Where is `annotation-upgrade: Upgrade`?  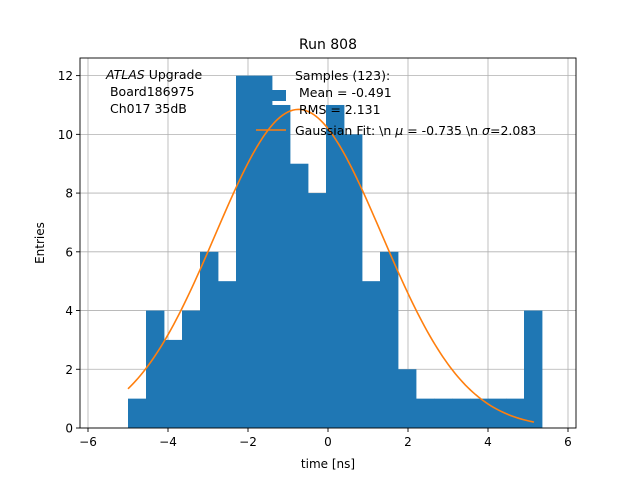 annotation-upgrade: Upgrade is located at coordinates (174, 74).